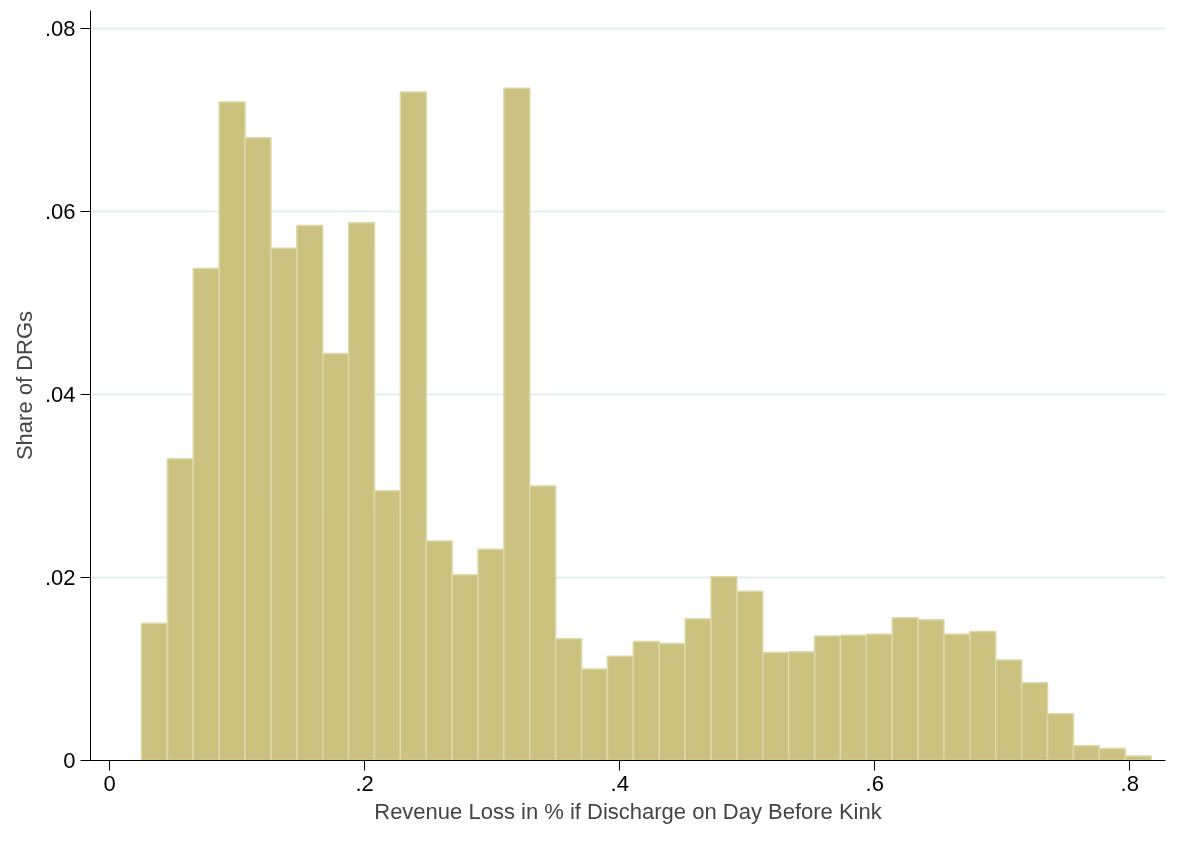  Describe the element at coordinates (60, 212) in the screenshot. I see `y-tick-label: .06` at that location.